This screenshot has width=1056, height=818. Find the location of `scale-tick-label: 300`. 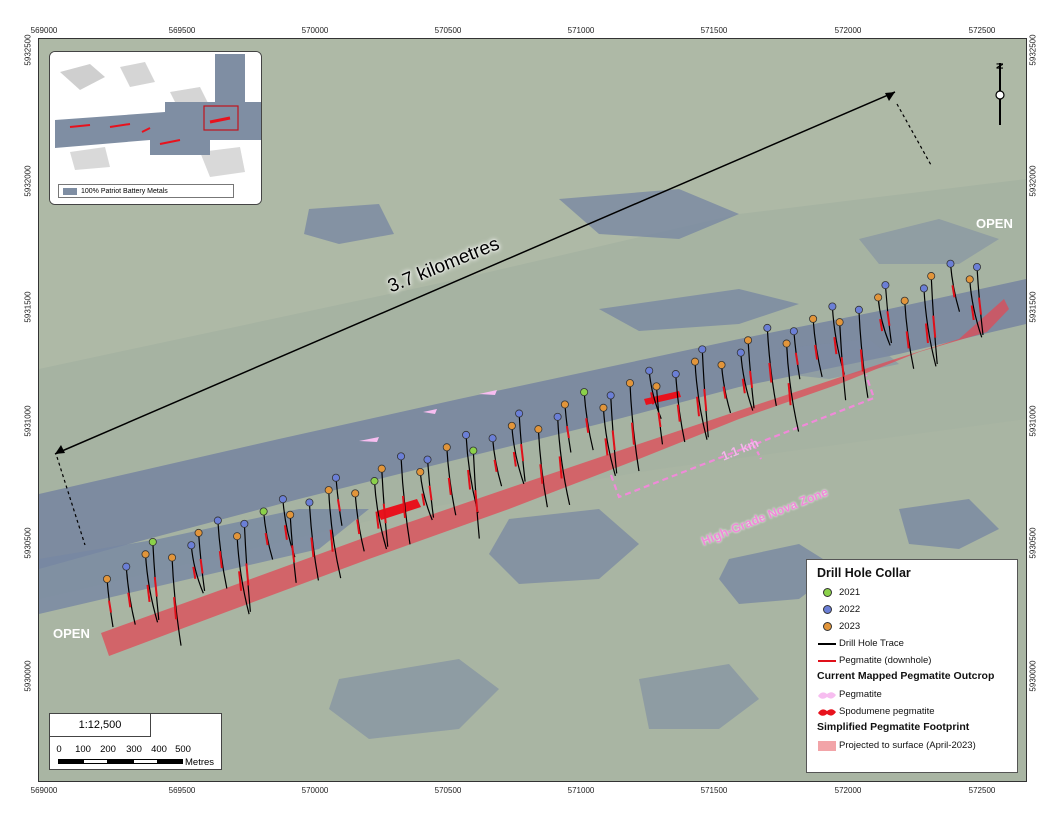

scale-tick-label: 300 is located at coordinates (134, 749).